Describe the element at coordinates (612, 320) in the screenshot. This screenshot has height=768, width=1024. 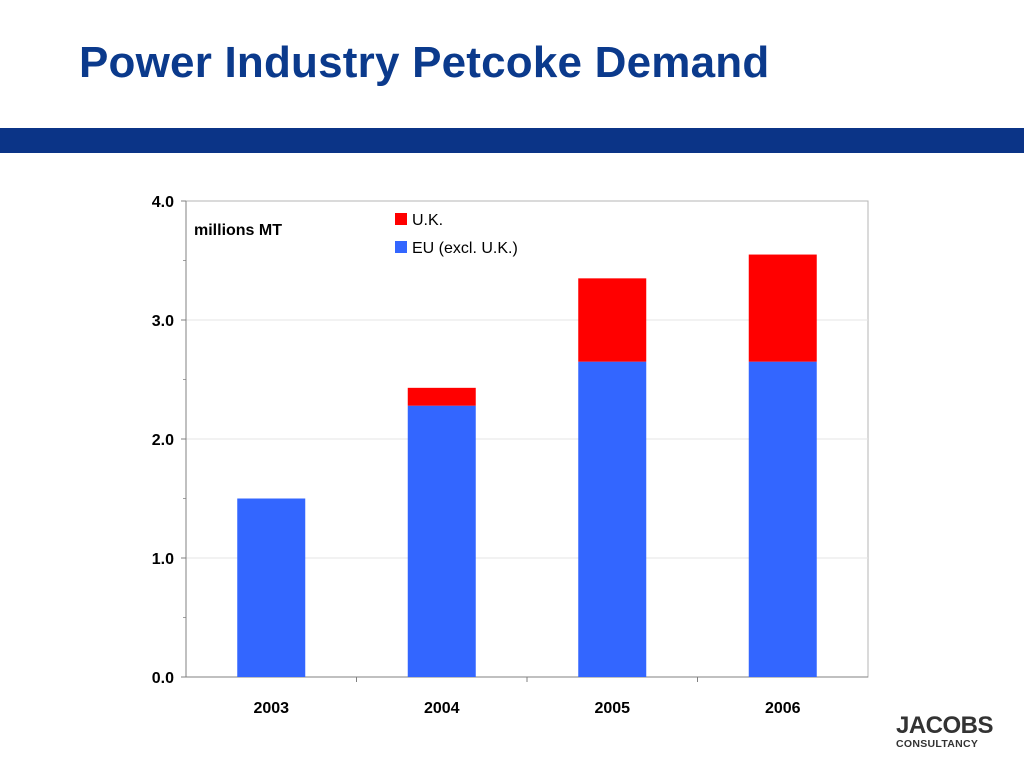
I see `bar-uk-2005` at that location.